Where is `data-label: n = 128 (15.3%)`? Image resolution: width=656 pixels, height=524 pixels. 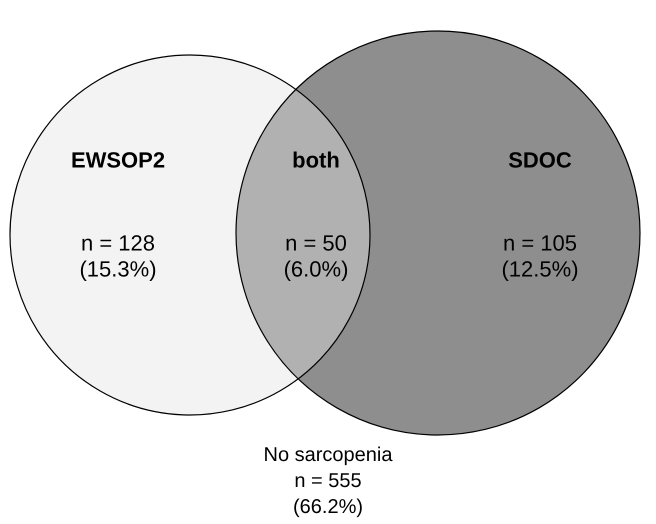 data-label: n = 128 (15.3%) is located at coordinates (118, 256).